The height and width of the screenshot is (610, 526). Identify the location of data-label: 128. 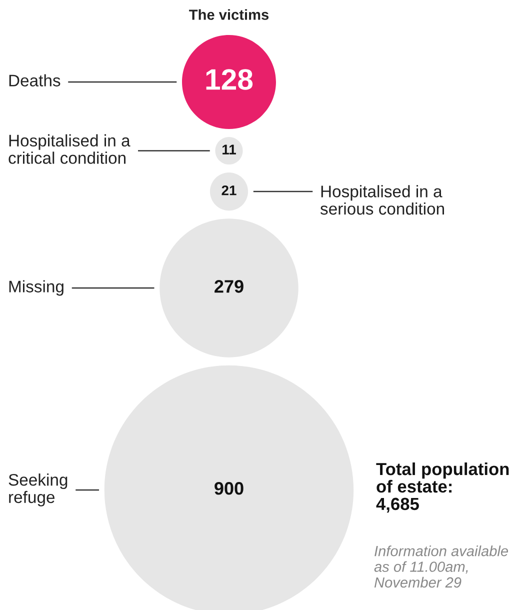
(229, 79).